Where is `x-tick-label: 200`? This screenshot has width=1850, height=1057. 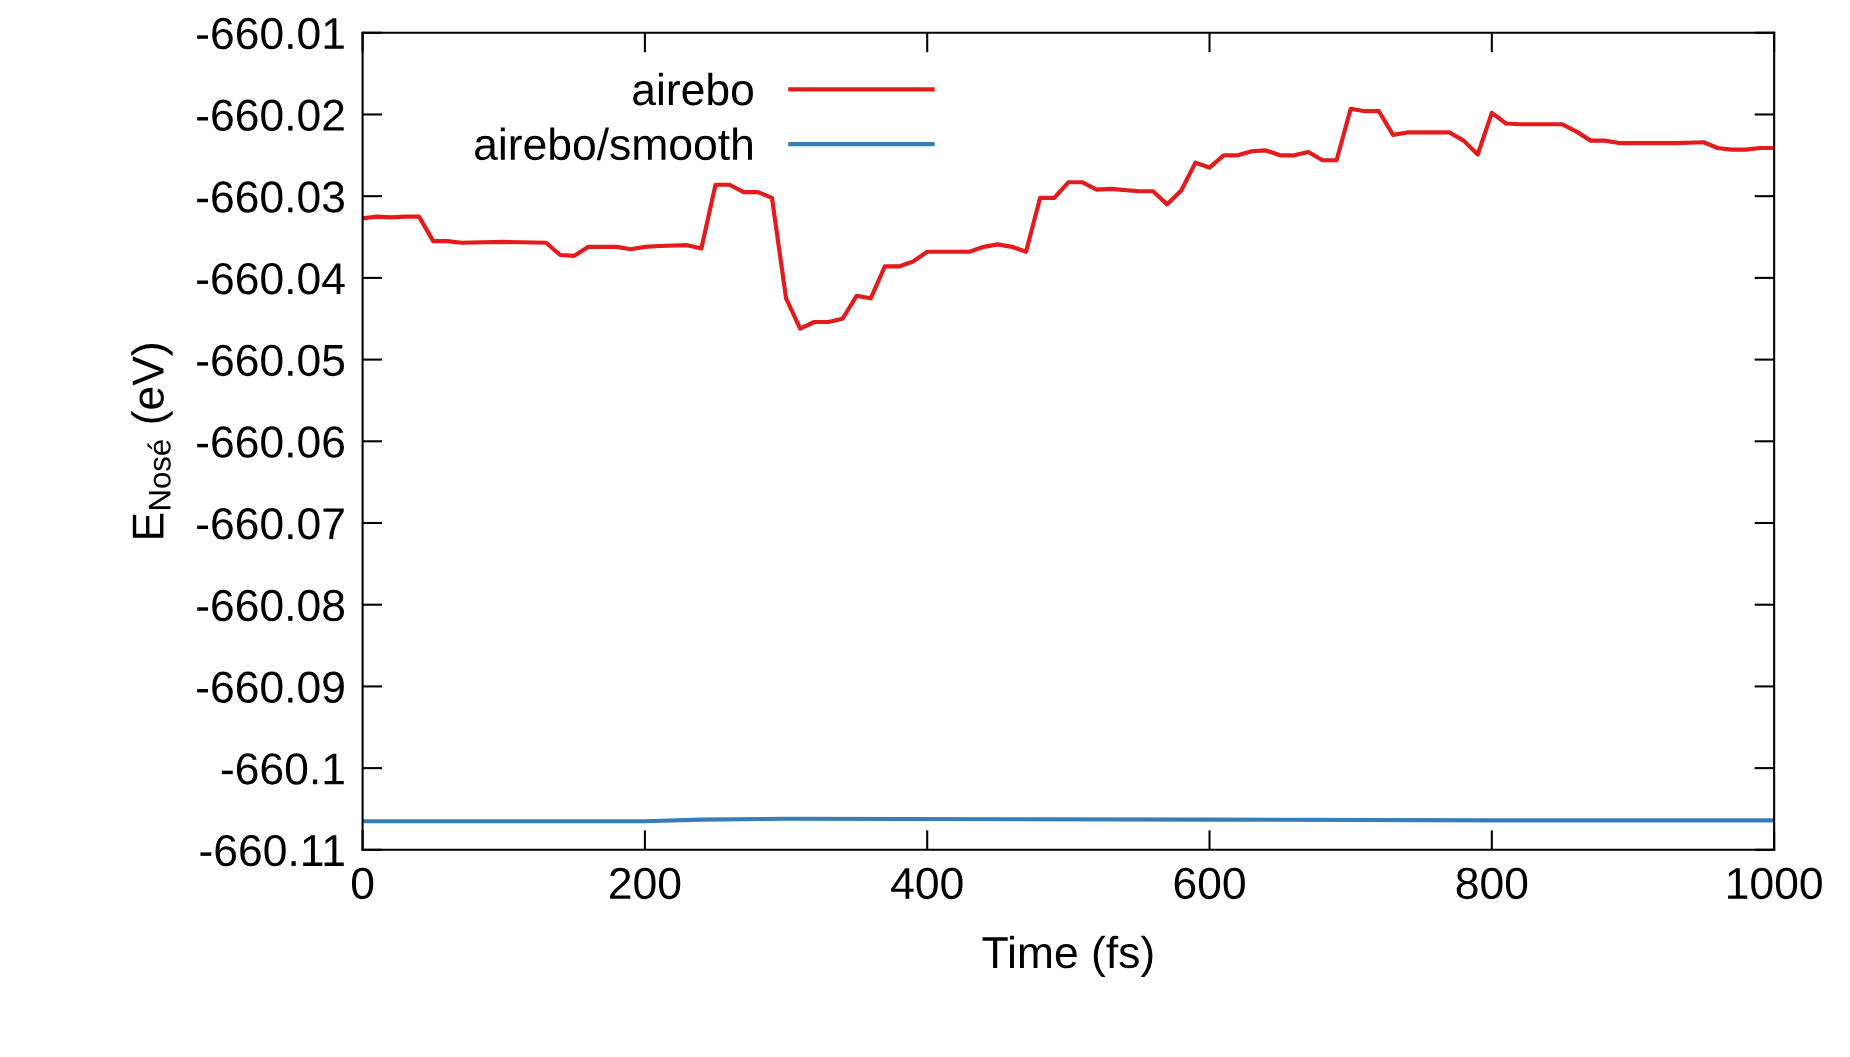
x-tick-label: 200 is located at coordinates (645, 883).